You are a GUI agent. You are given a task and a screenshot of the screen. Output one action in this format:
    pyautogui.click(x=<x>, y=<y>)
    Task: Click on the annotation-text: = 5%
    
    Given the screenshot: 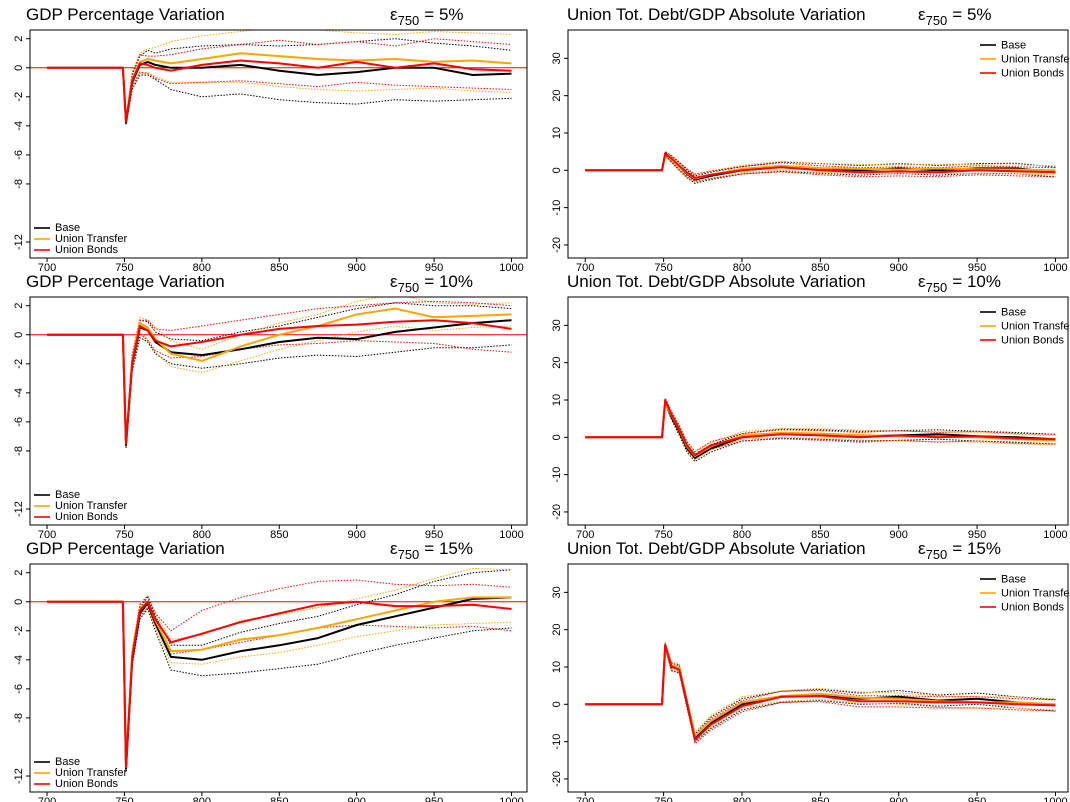 What is the action you would take?
    pyautogui.click(x=971, y=14)
    